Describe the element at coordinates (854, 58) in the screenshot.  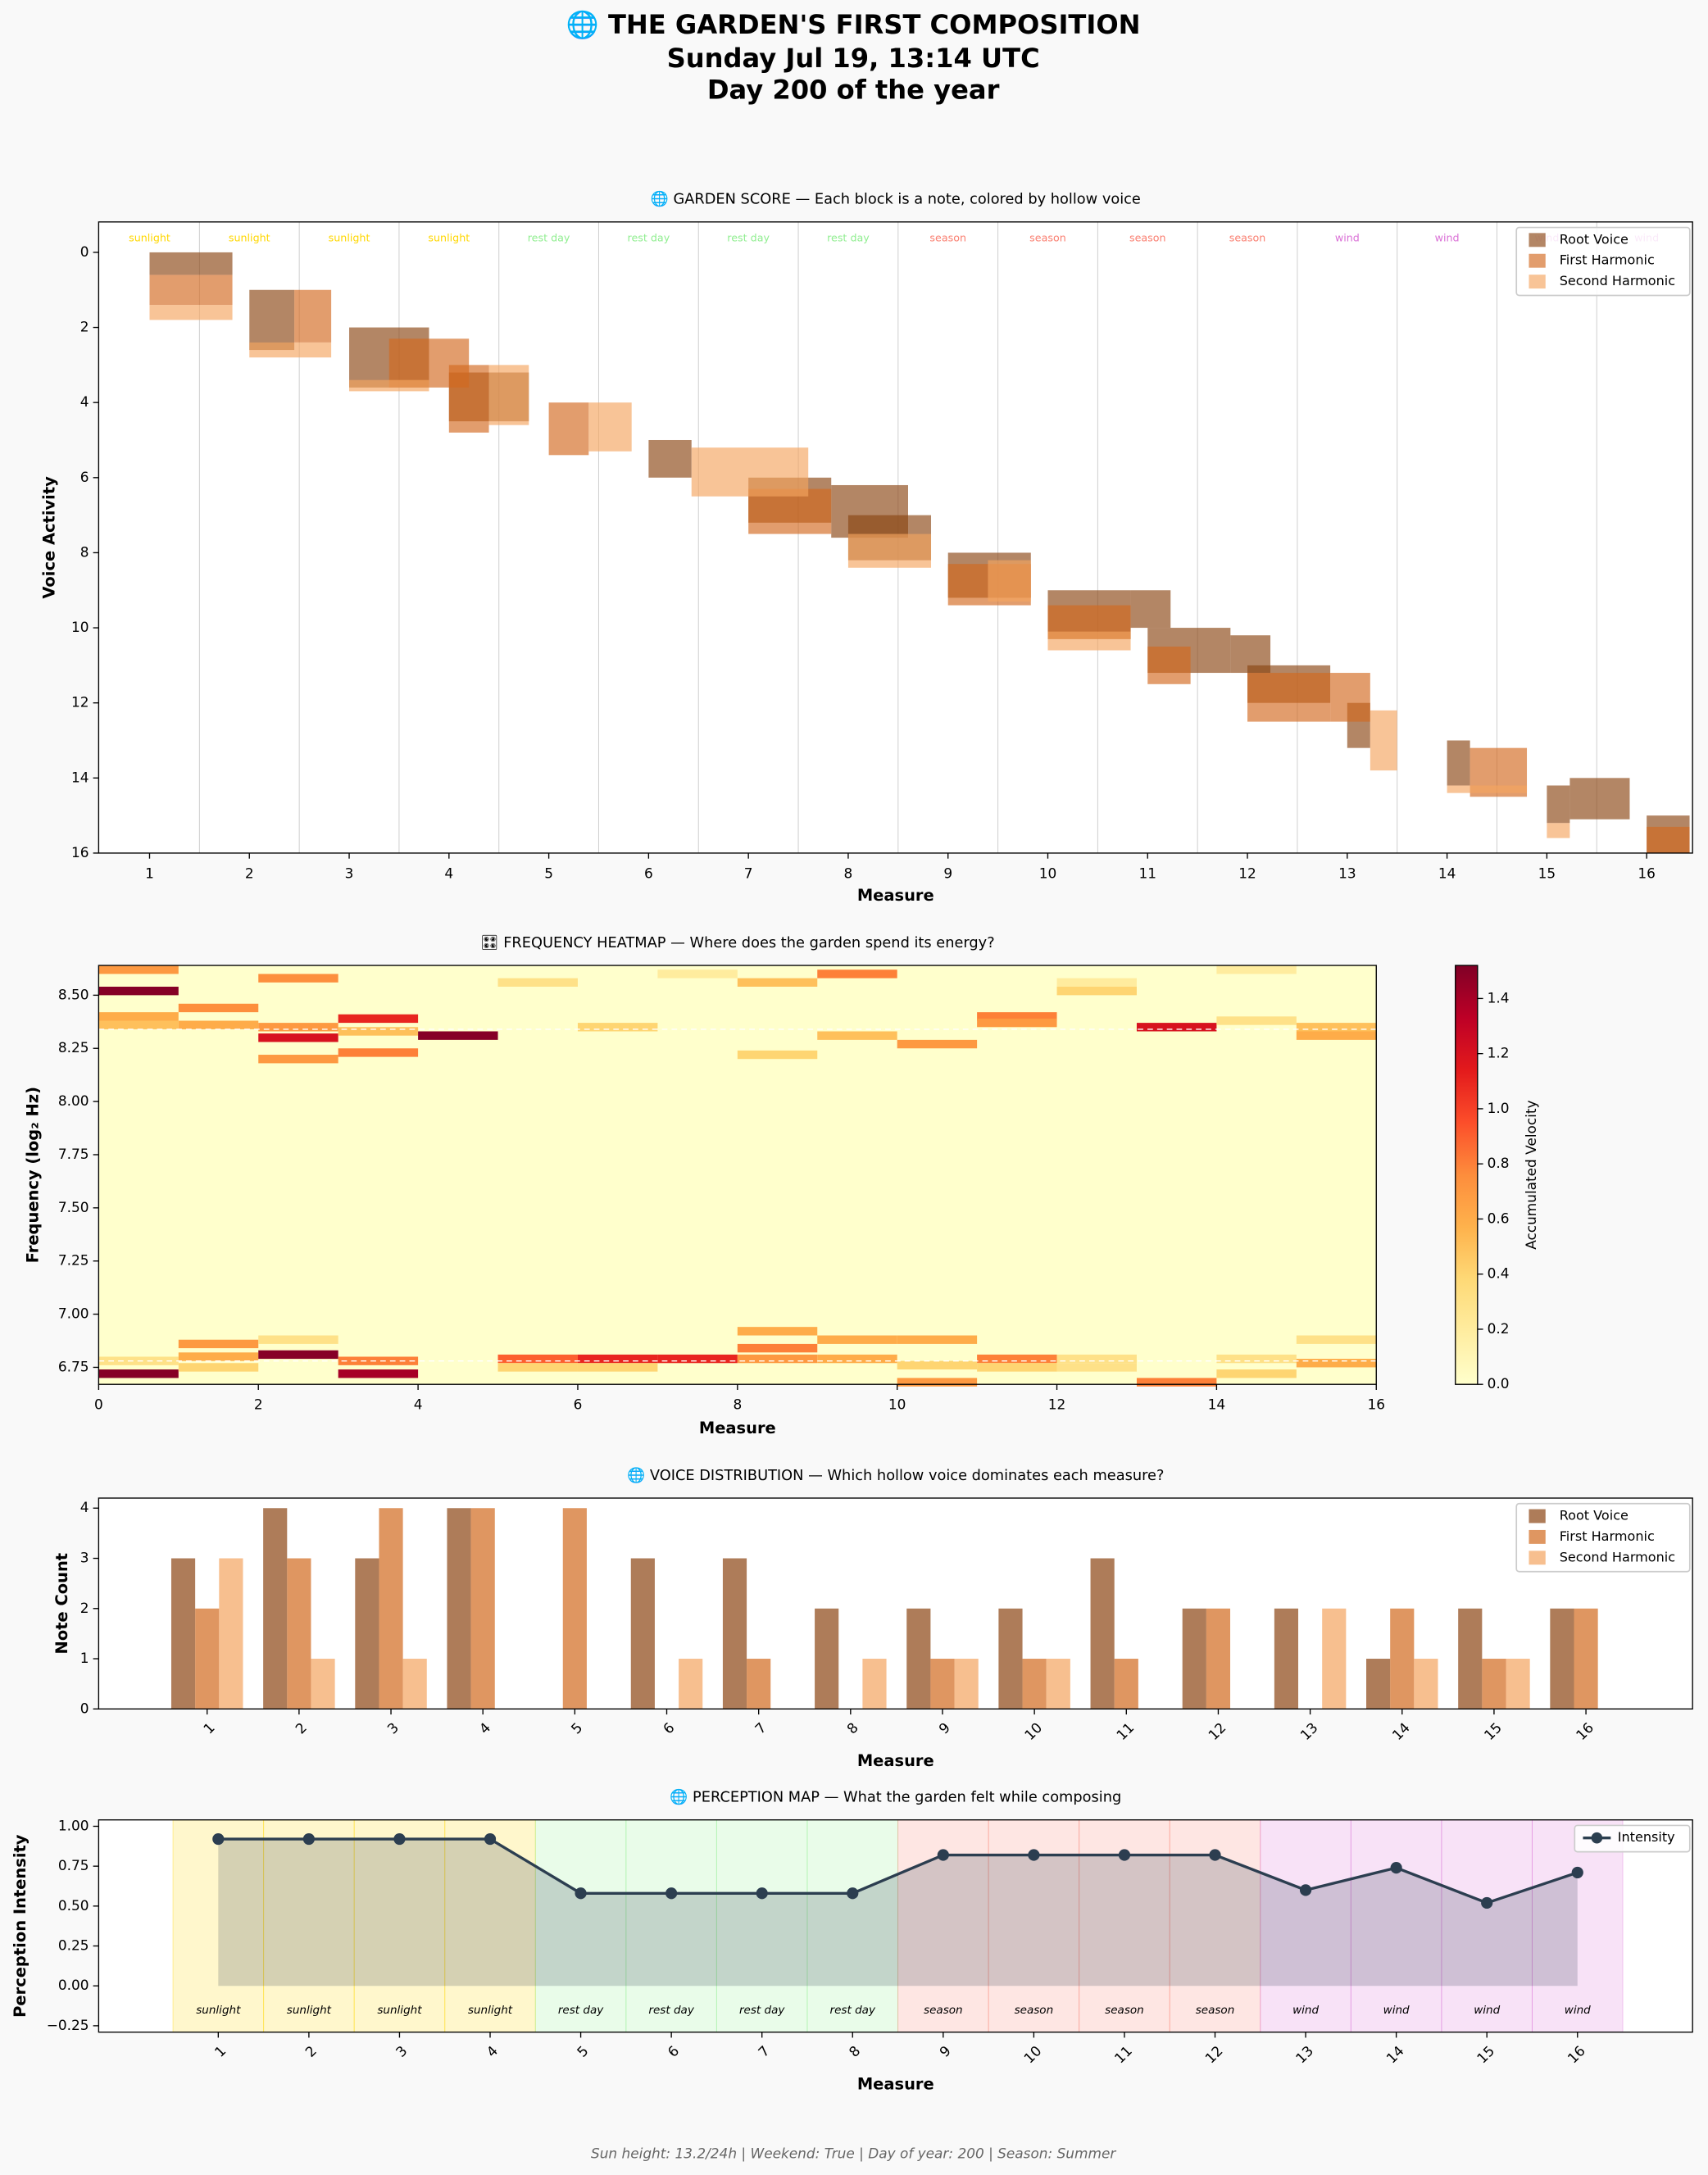
I see `figure-subtitle: Sunday Jul 19, 13:14 UTC` at that location.